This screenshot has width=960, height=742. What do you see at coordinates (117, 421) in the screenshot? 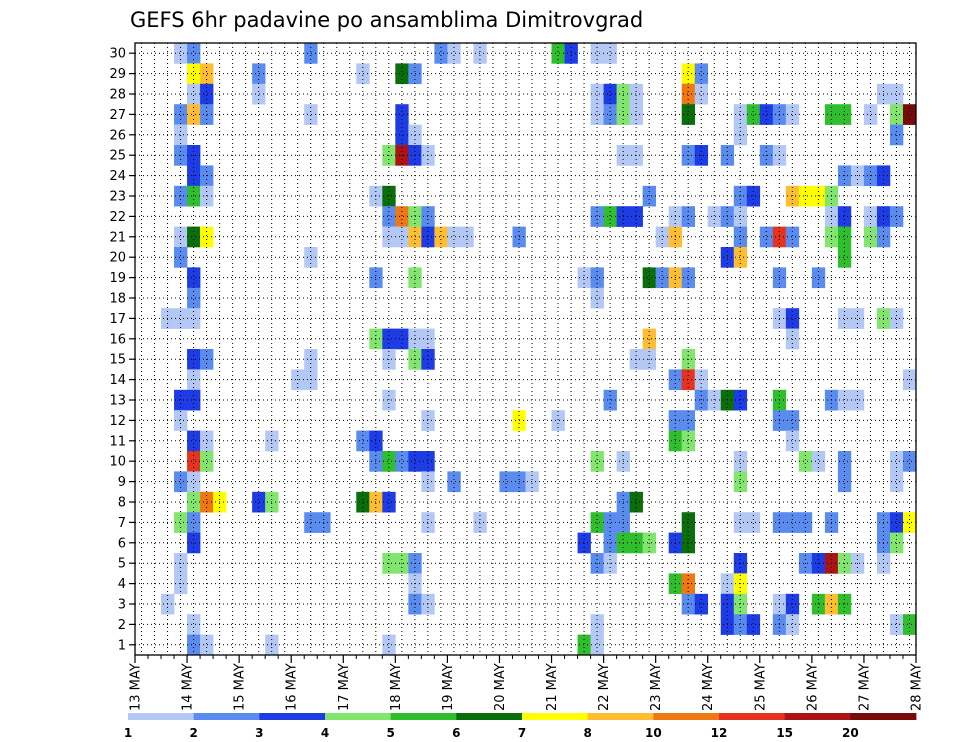
I see `y-tick-label: 12` at bounding box center [117, 421].